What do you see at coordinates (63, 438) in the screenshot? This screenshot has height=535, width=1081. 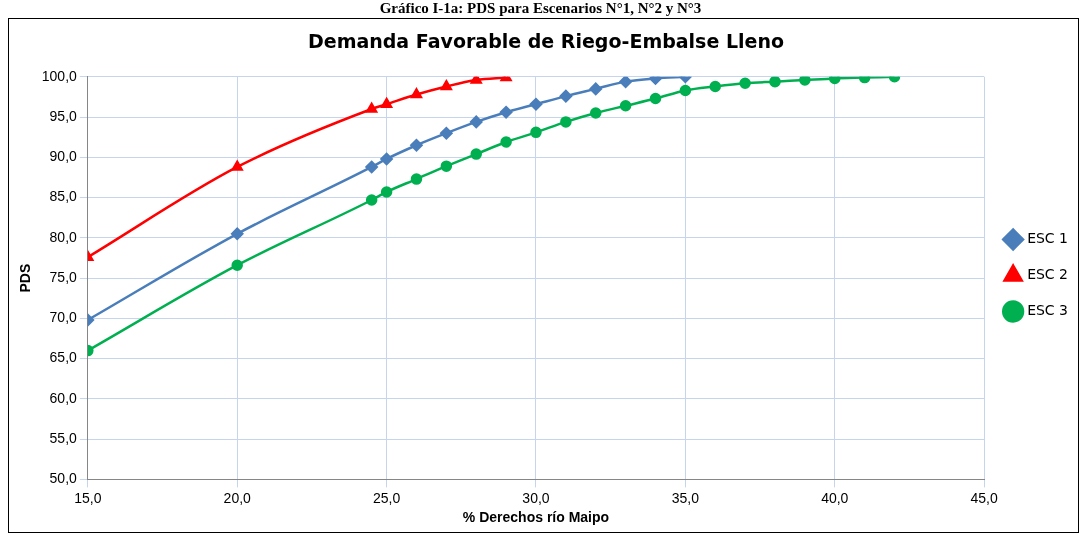 I see `y-tick-label: 55,0` at bounding box center [63, 438].